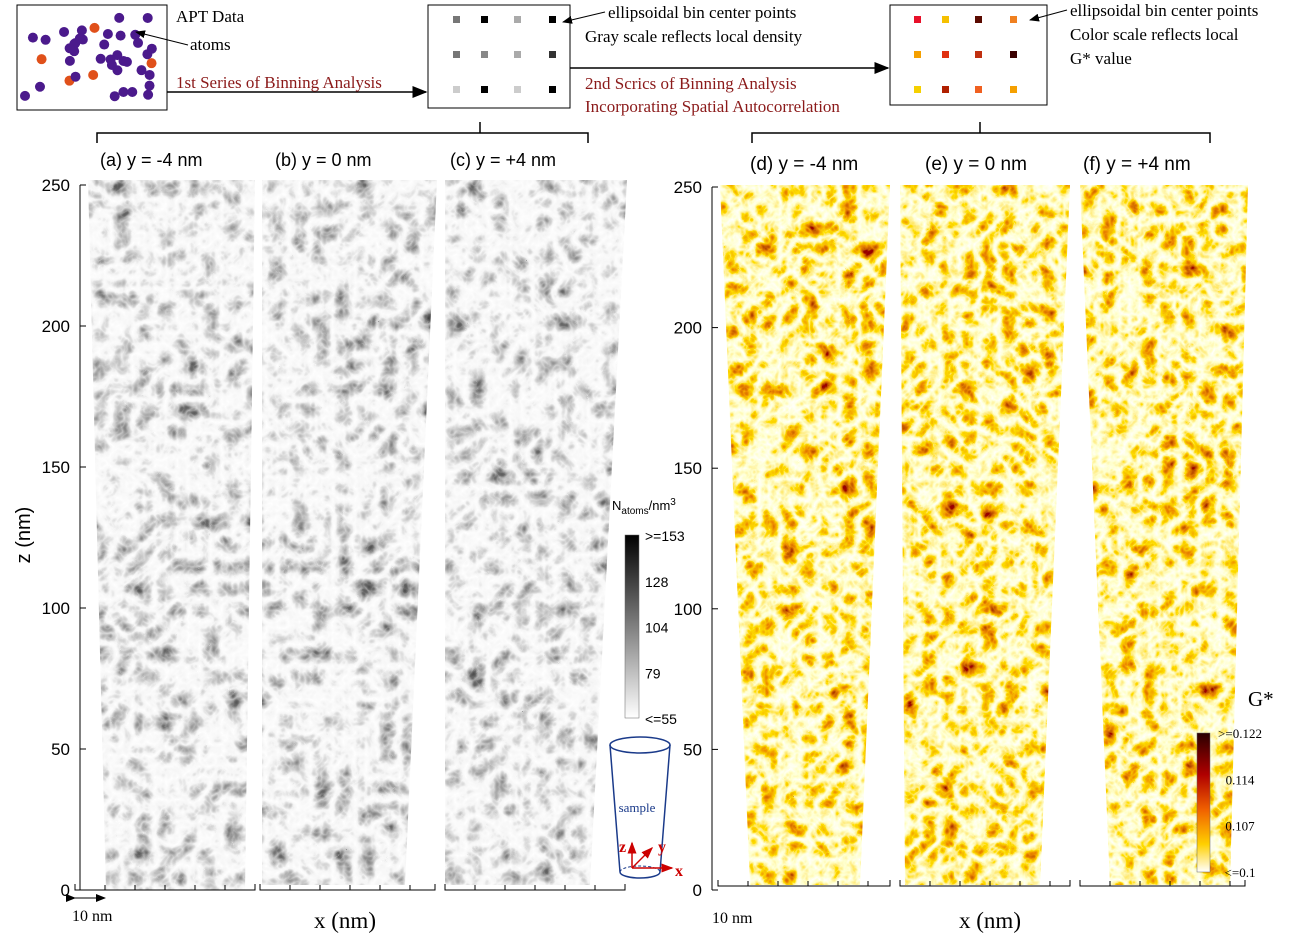  What do you see at coordinates (673, 502) in the screenshot?
I see `t: 3` at bounding box center [673, 502].